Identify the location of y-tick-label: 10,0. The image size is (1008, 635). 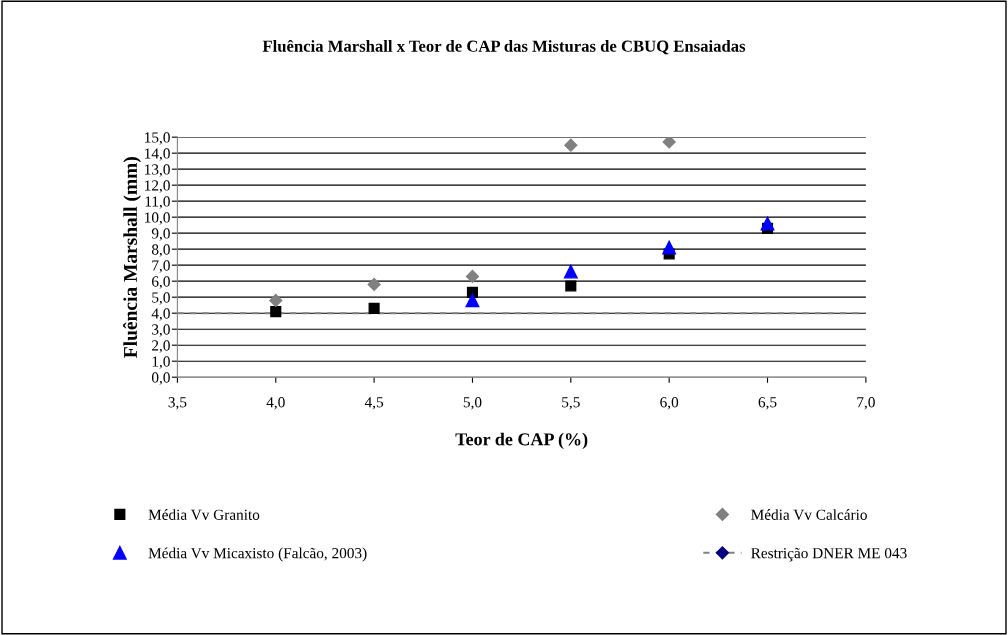
(157, 218).